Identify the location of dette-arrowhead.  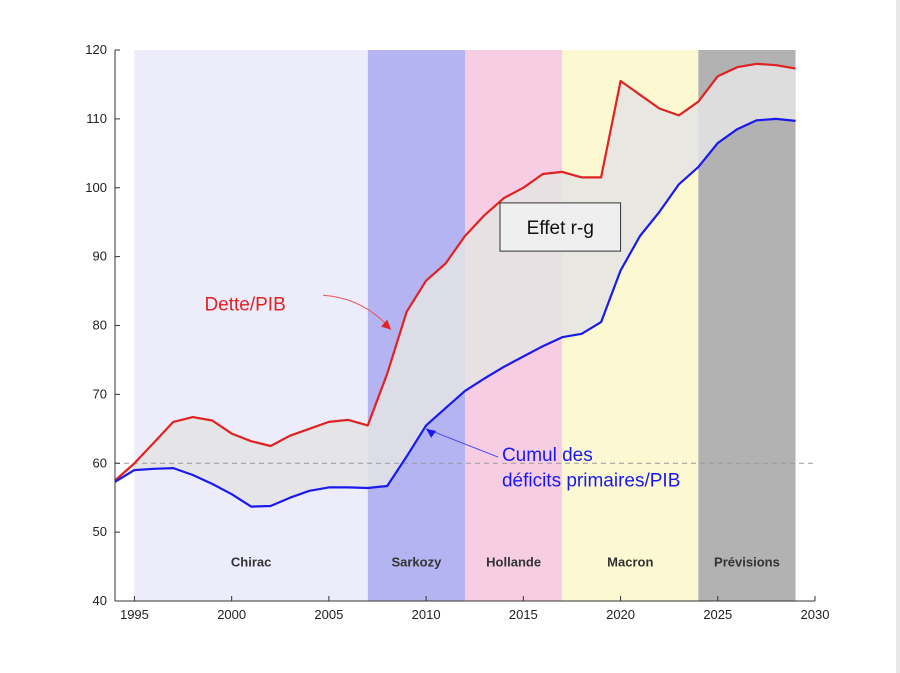
(386, 324).